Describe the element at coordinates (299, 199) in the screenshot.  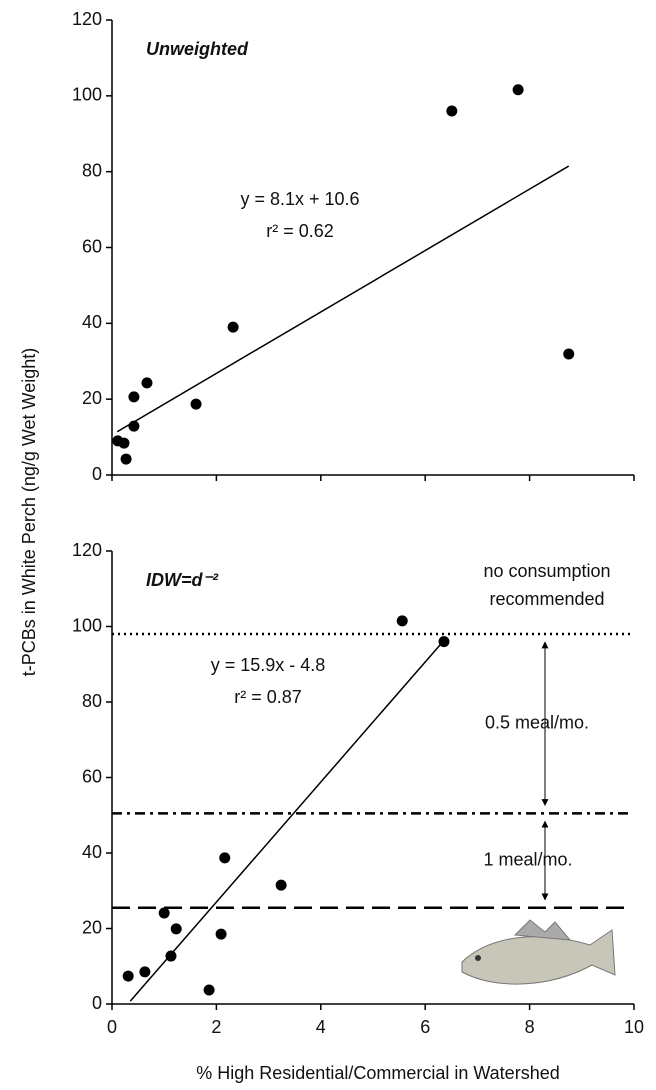
I see `fit-equation: y = 8.1x + 10.6` at that location.